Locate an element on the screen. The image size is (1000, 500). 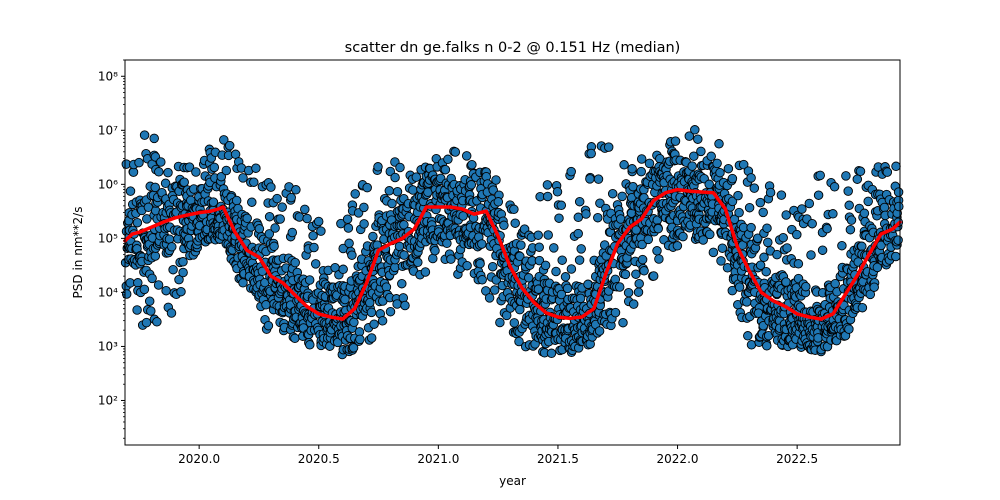
y-axis-label: PSD in nm**2/s is located at coordinates (78, 253).